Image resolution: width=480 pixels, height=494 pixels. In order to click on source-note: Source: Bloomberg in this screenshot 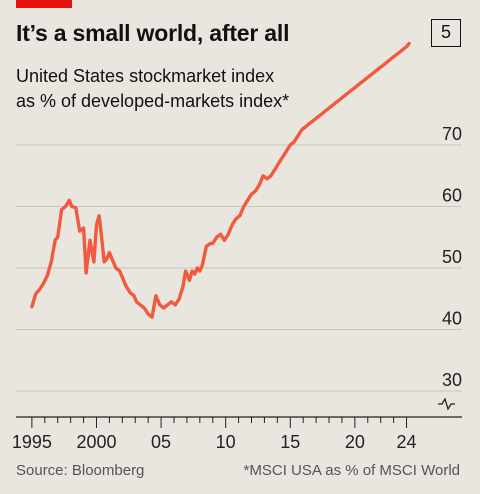, I will do `click(80, 470)`.